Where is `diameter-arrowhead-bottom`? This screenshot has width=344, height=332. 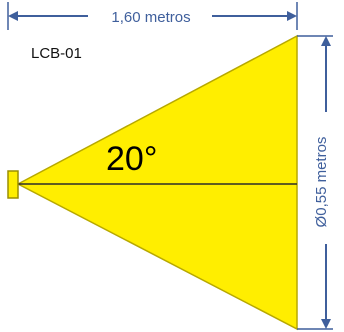 diameter-arrowhead-bottom is located at coordinates (326, 324).